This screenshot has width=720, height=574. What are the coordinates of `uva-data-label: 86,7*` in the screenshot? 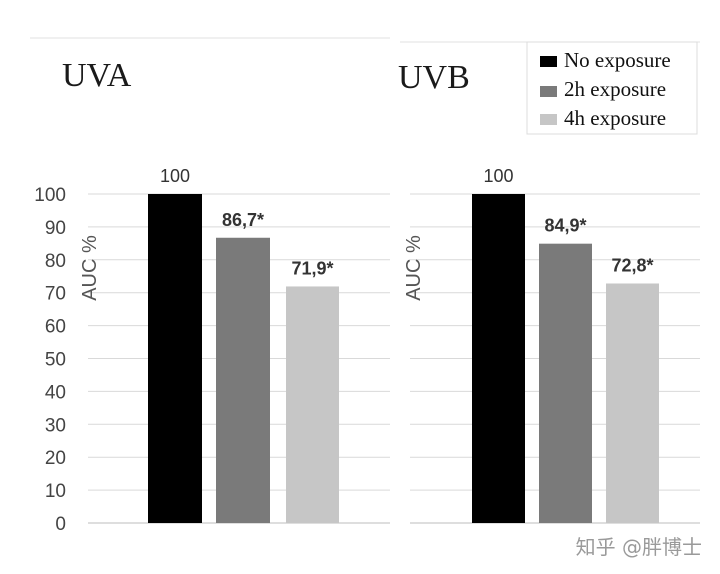 It's located at (243, 220).